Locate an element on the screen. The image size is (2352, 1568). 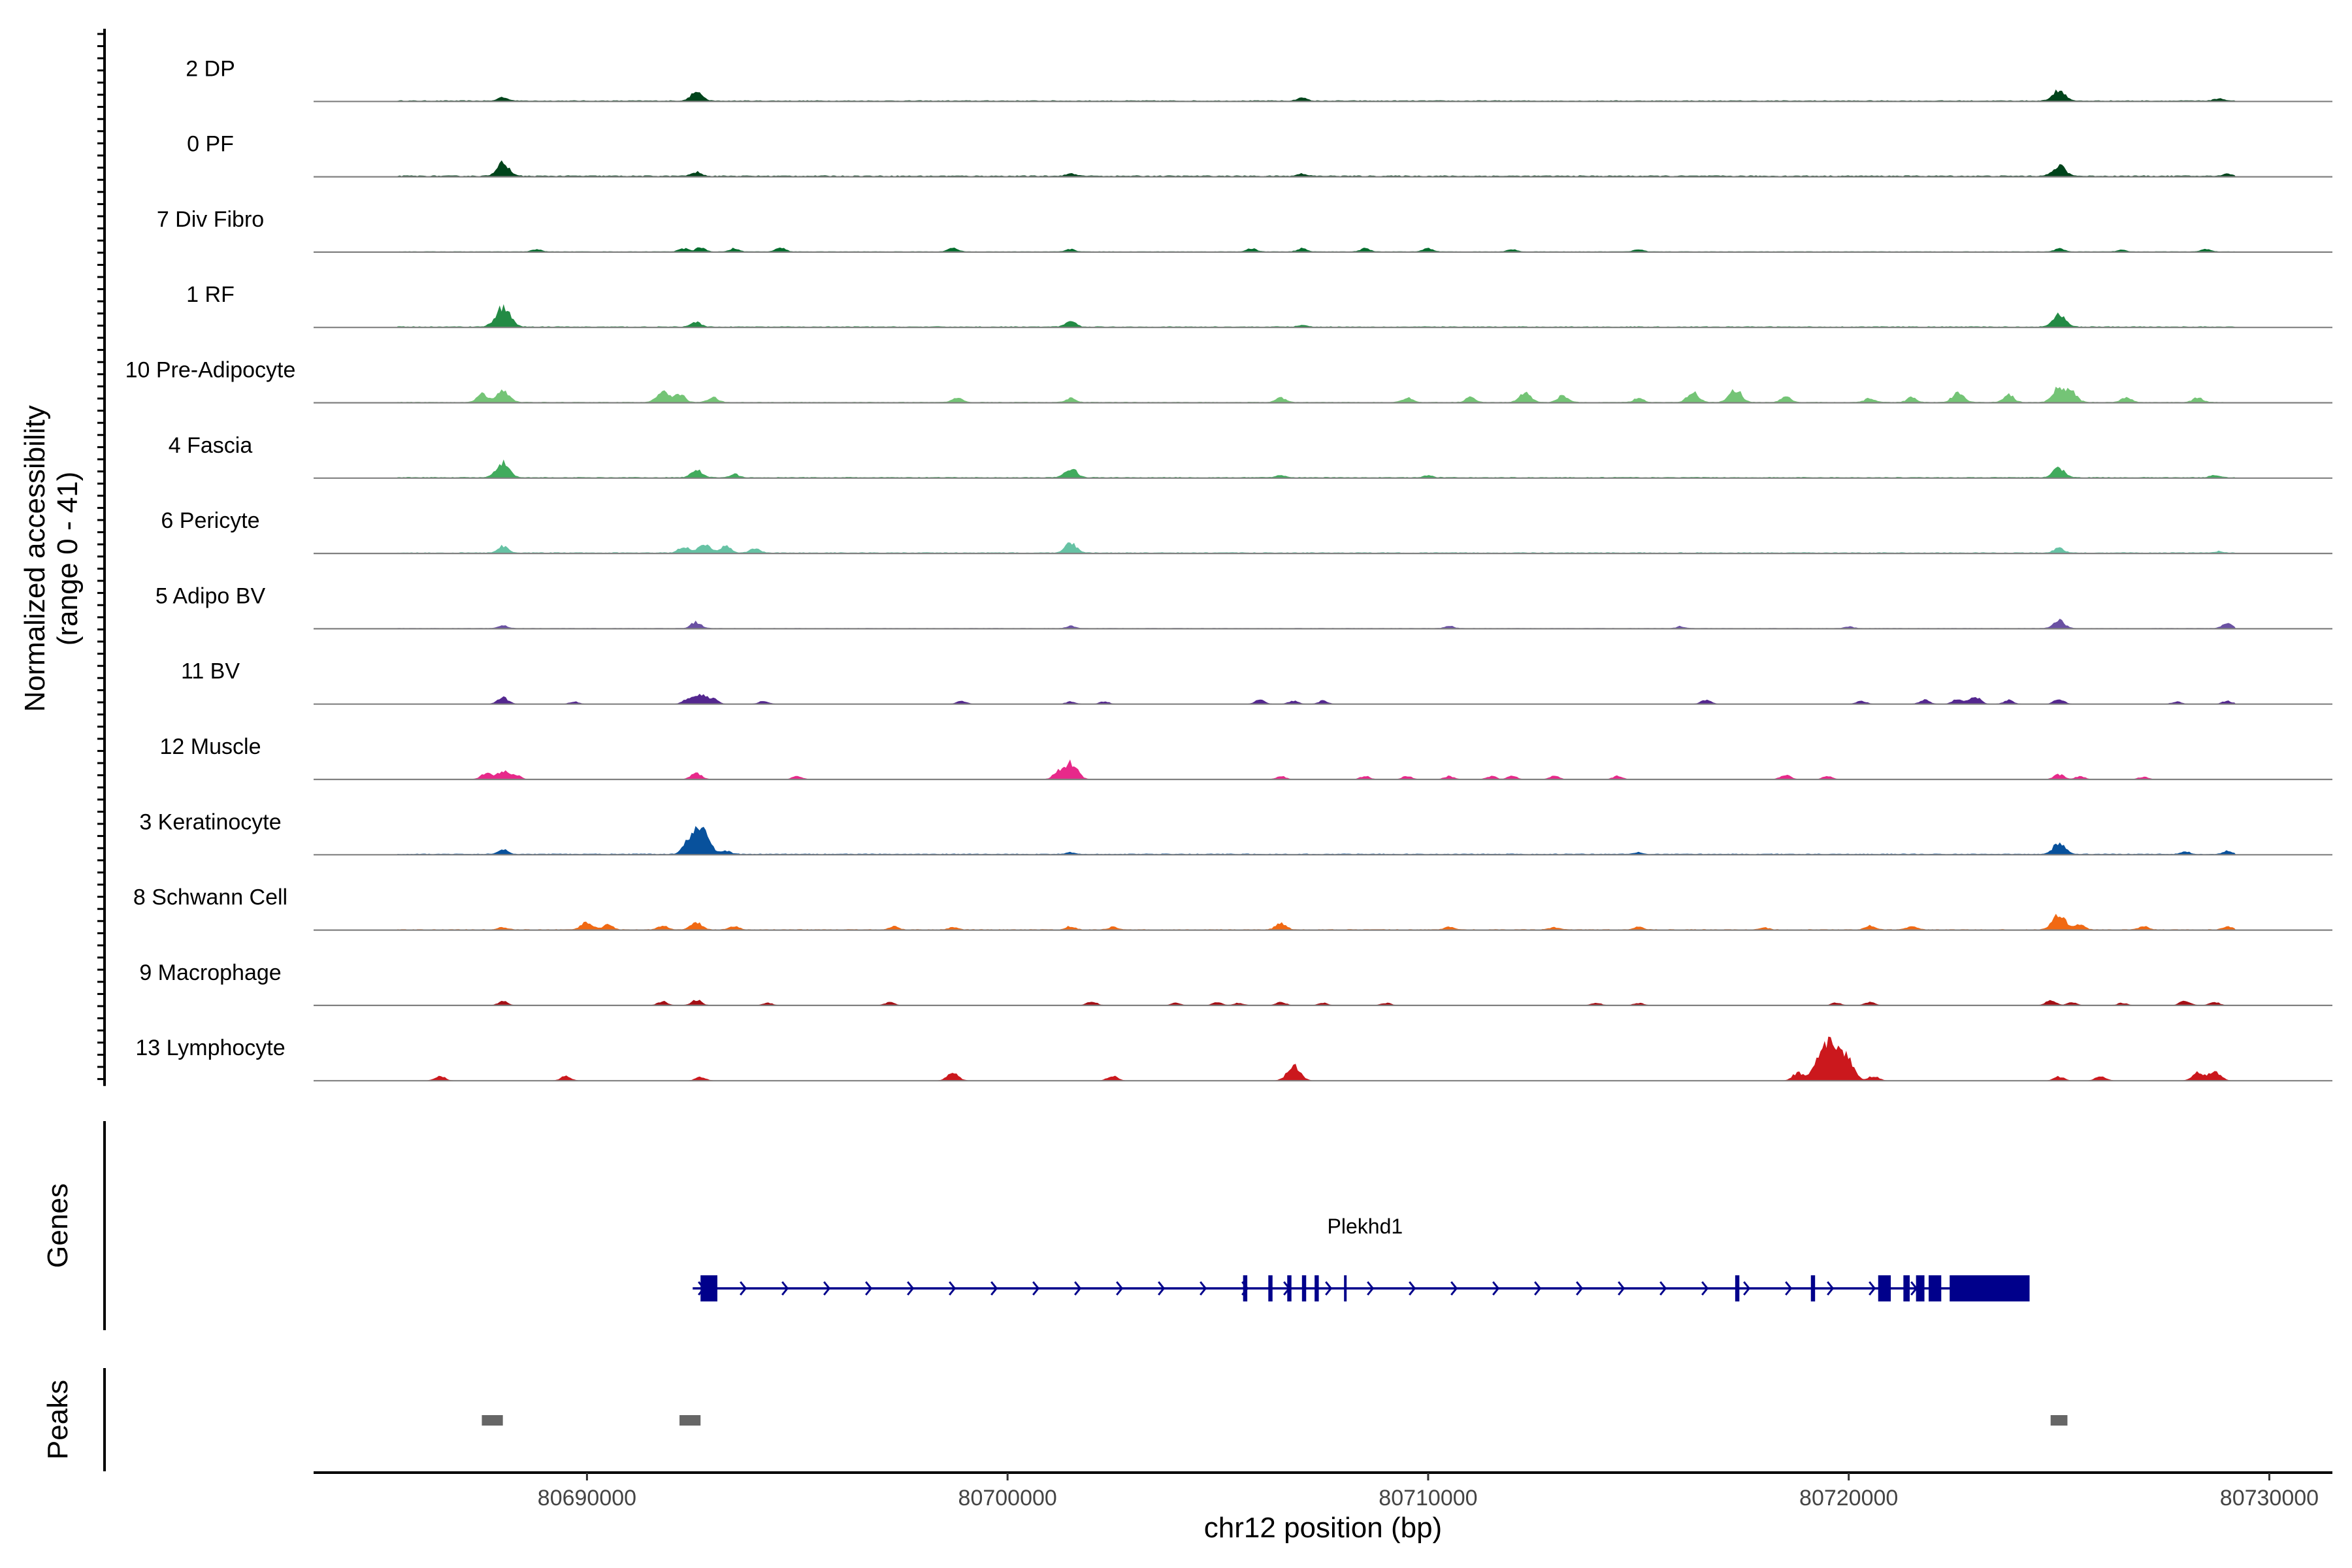
y-axis-range-label: (range 0 - 41) is located at coordinates (68, 559).